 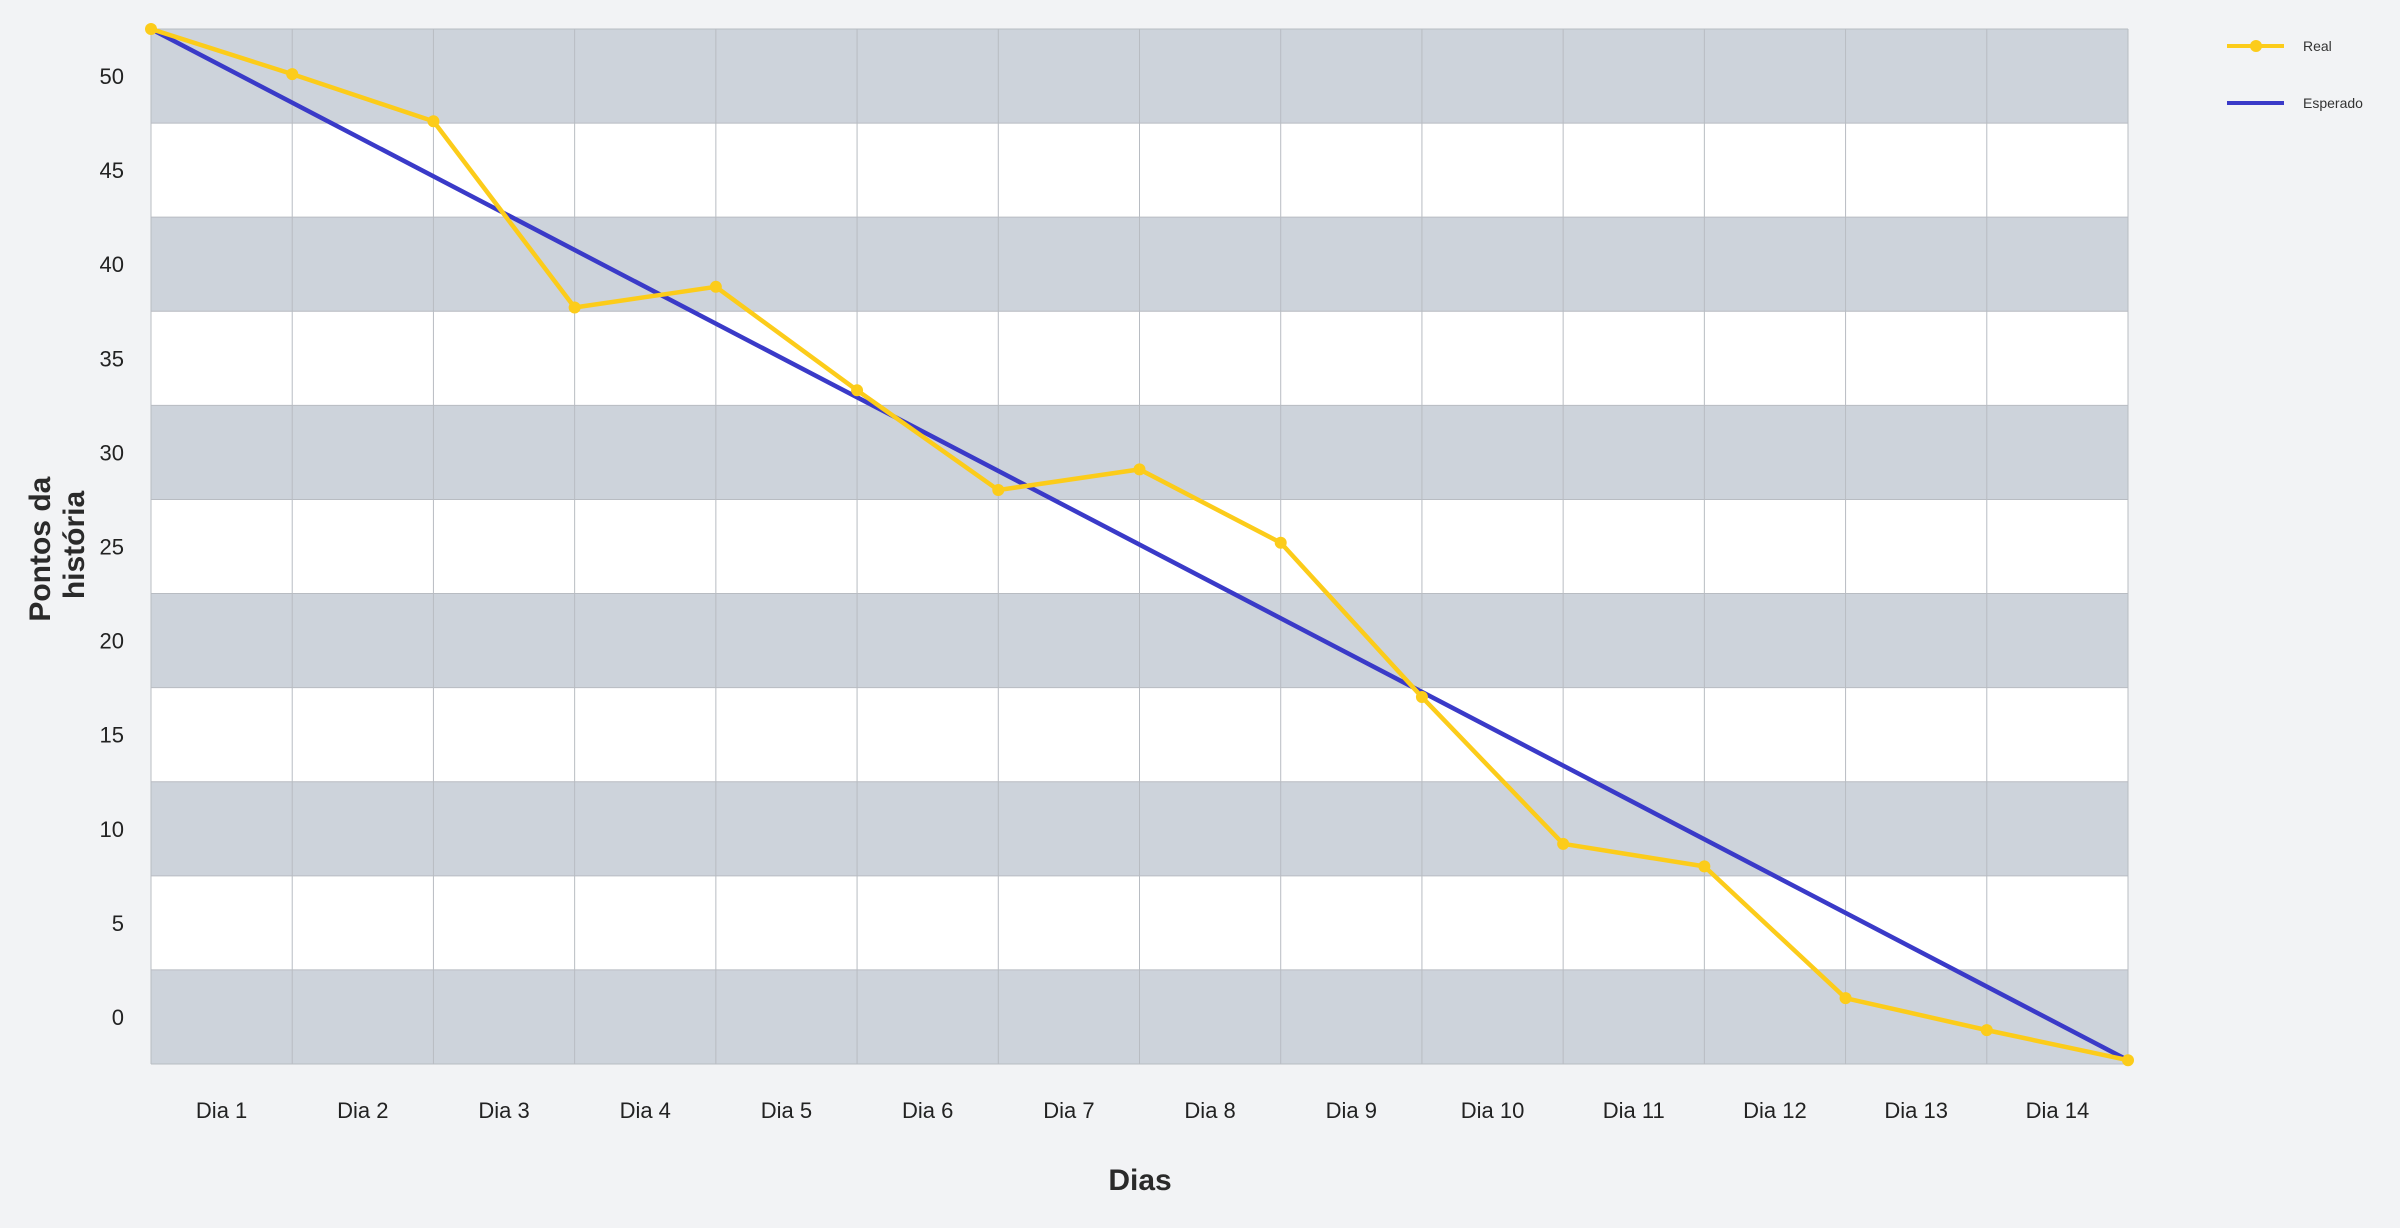 I want to click on legend-label-real: Real, so click(x=2317, y=46).